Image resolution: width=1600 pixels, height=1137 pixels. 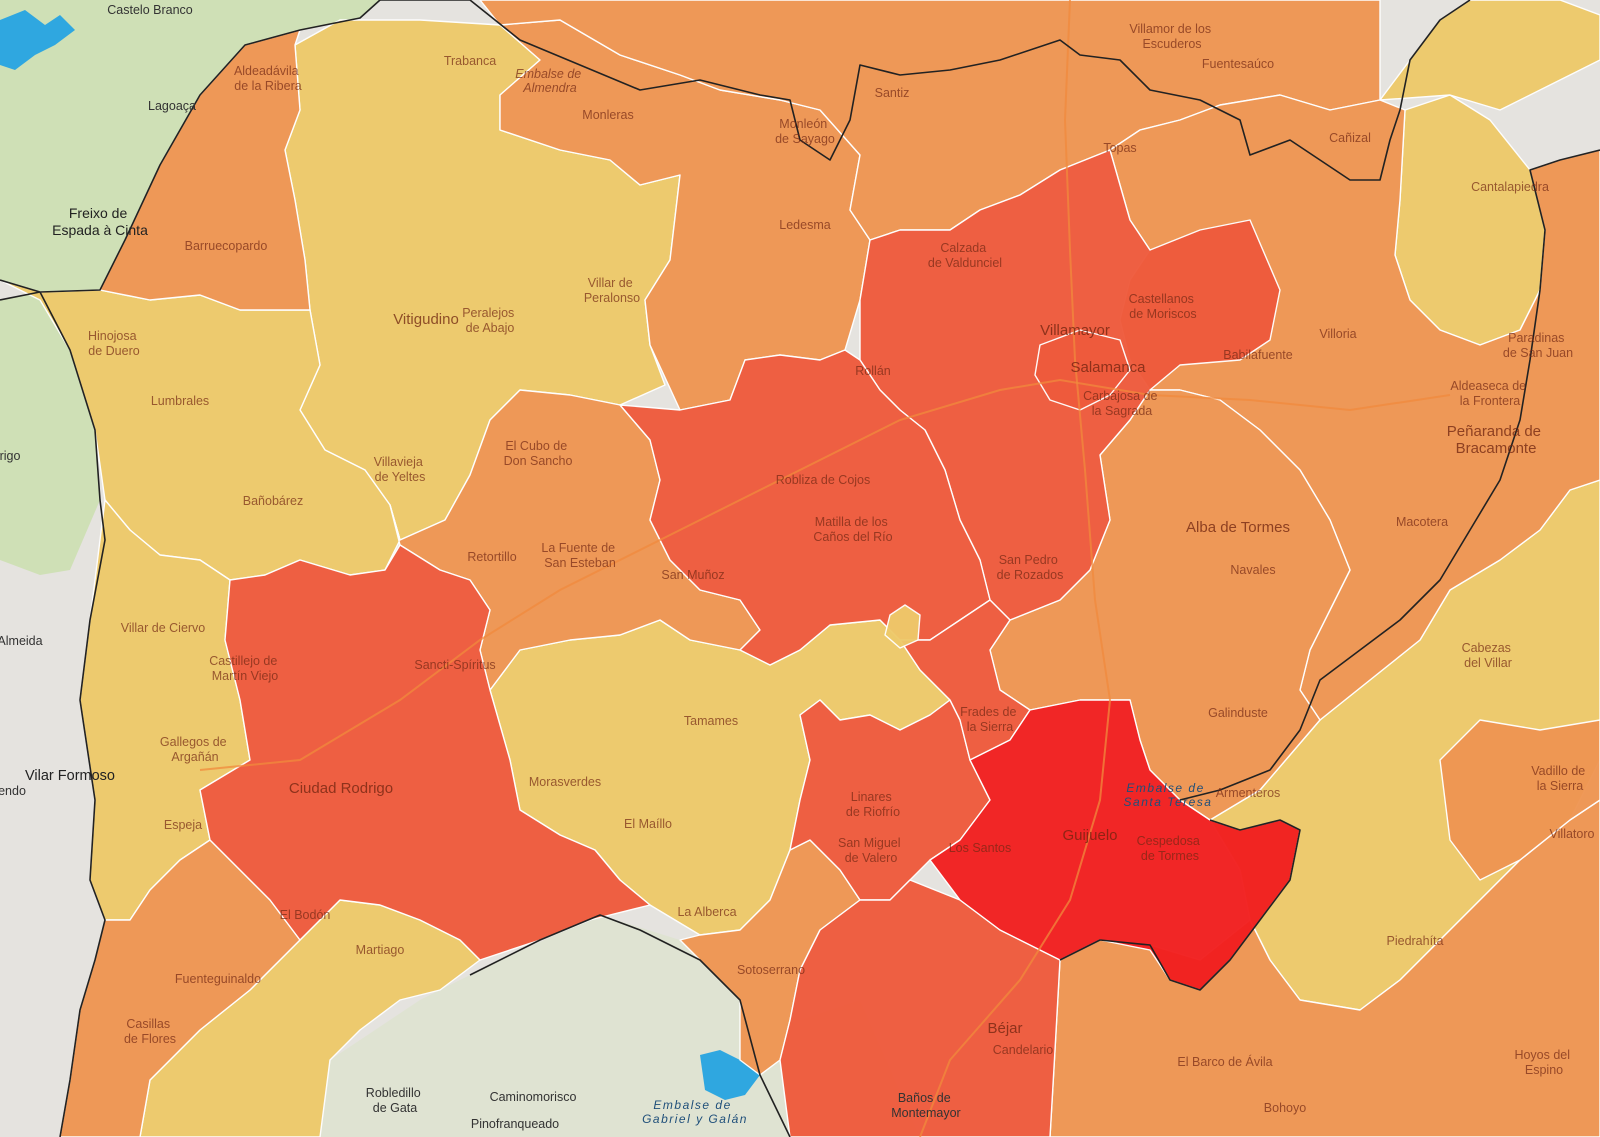 I want to click on label-trabanca: Trabanca, so click(x=470, y=61).